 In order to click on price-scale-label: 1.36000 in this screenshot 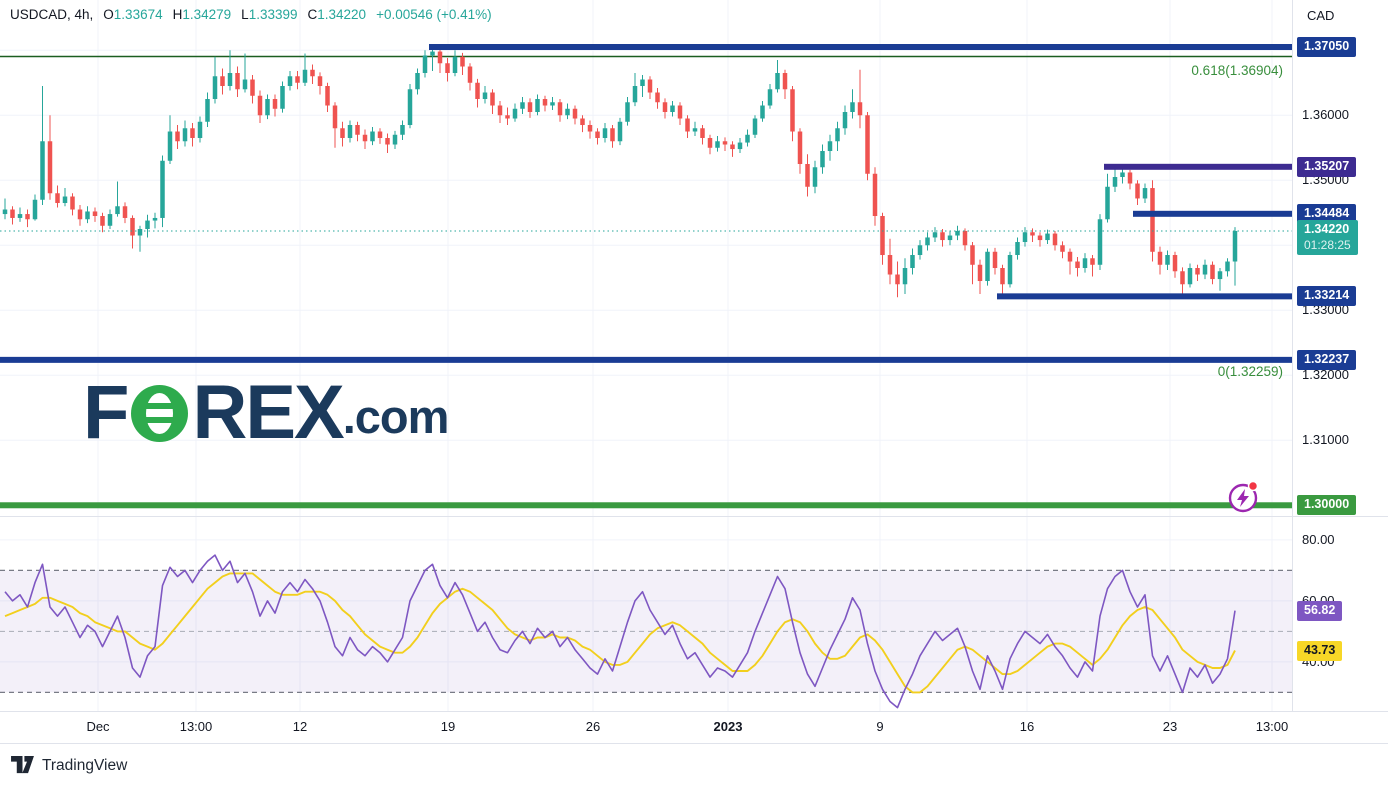, I will do `click(1325, 115)`.